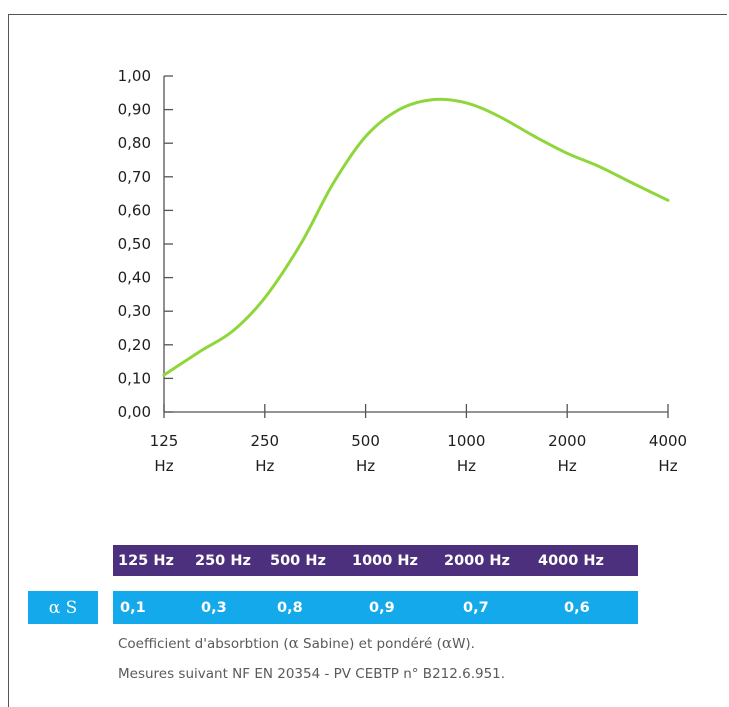  I want to click on y-tick-label: 0,50, so click(134, 244).